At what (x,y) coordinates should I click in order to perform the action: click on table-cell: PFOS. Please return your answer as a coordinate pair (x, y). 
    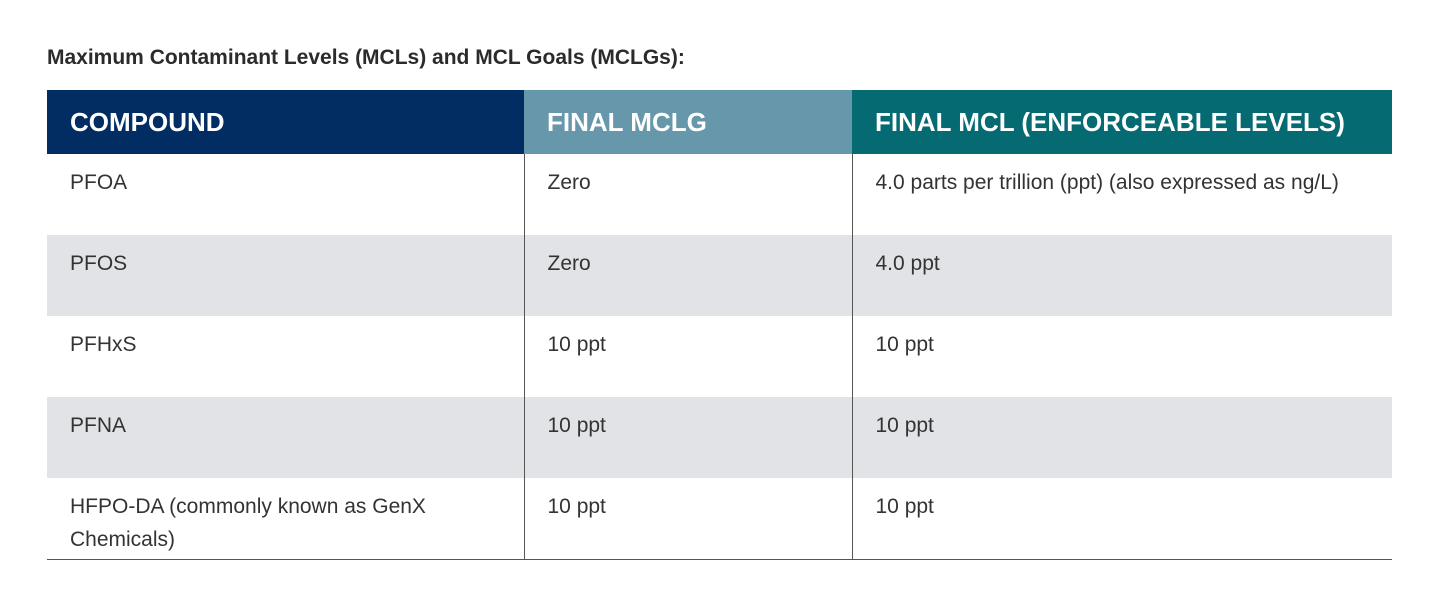
    Looking at the image, I should click on (285, 275).